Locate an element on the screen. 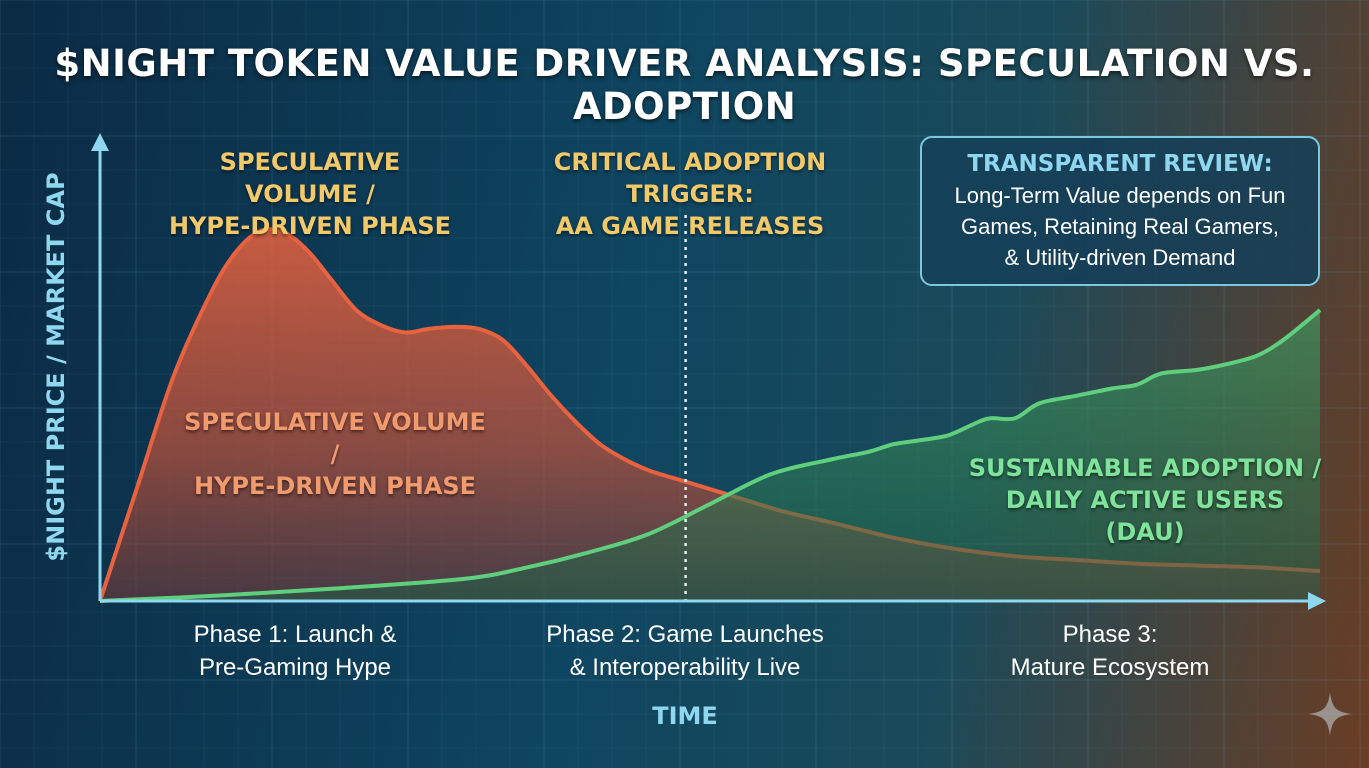  review-line: Long-Term Value depends on Fun is located at coordinates (1120, 195).